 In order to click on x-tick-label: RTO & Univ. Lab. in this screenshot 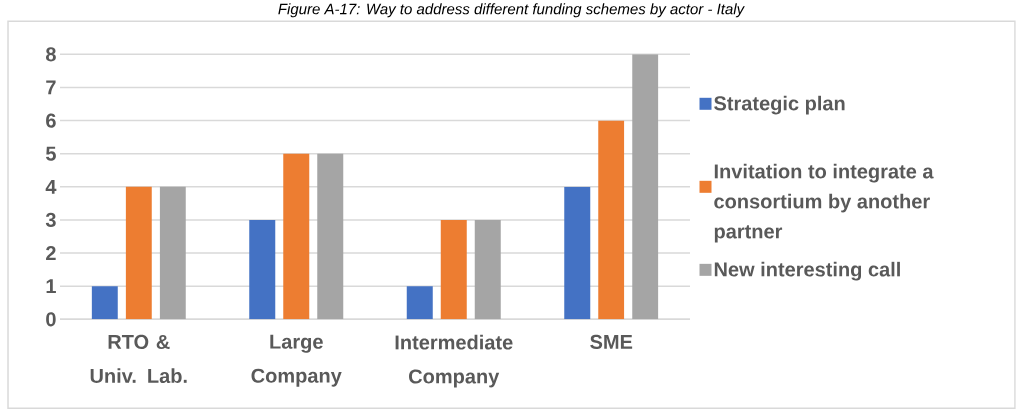, I will do `click(138, 358)`.